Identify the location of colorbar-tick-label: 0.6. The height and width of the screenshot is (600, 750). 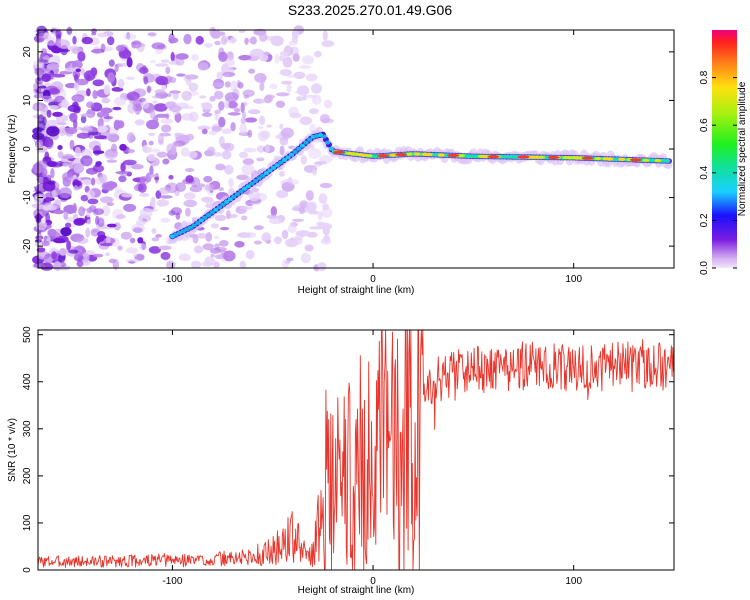
(704, 125).